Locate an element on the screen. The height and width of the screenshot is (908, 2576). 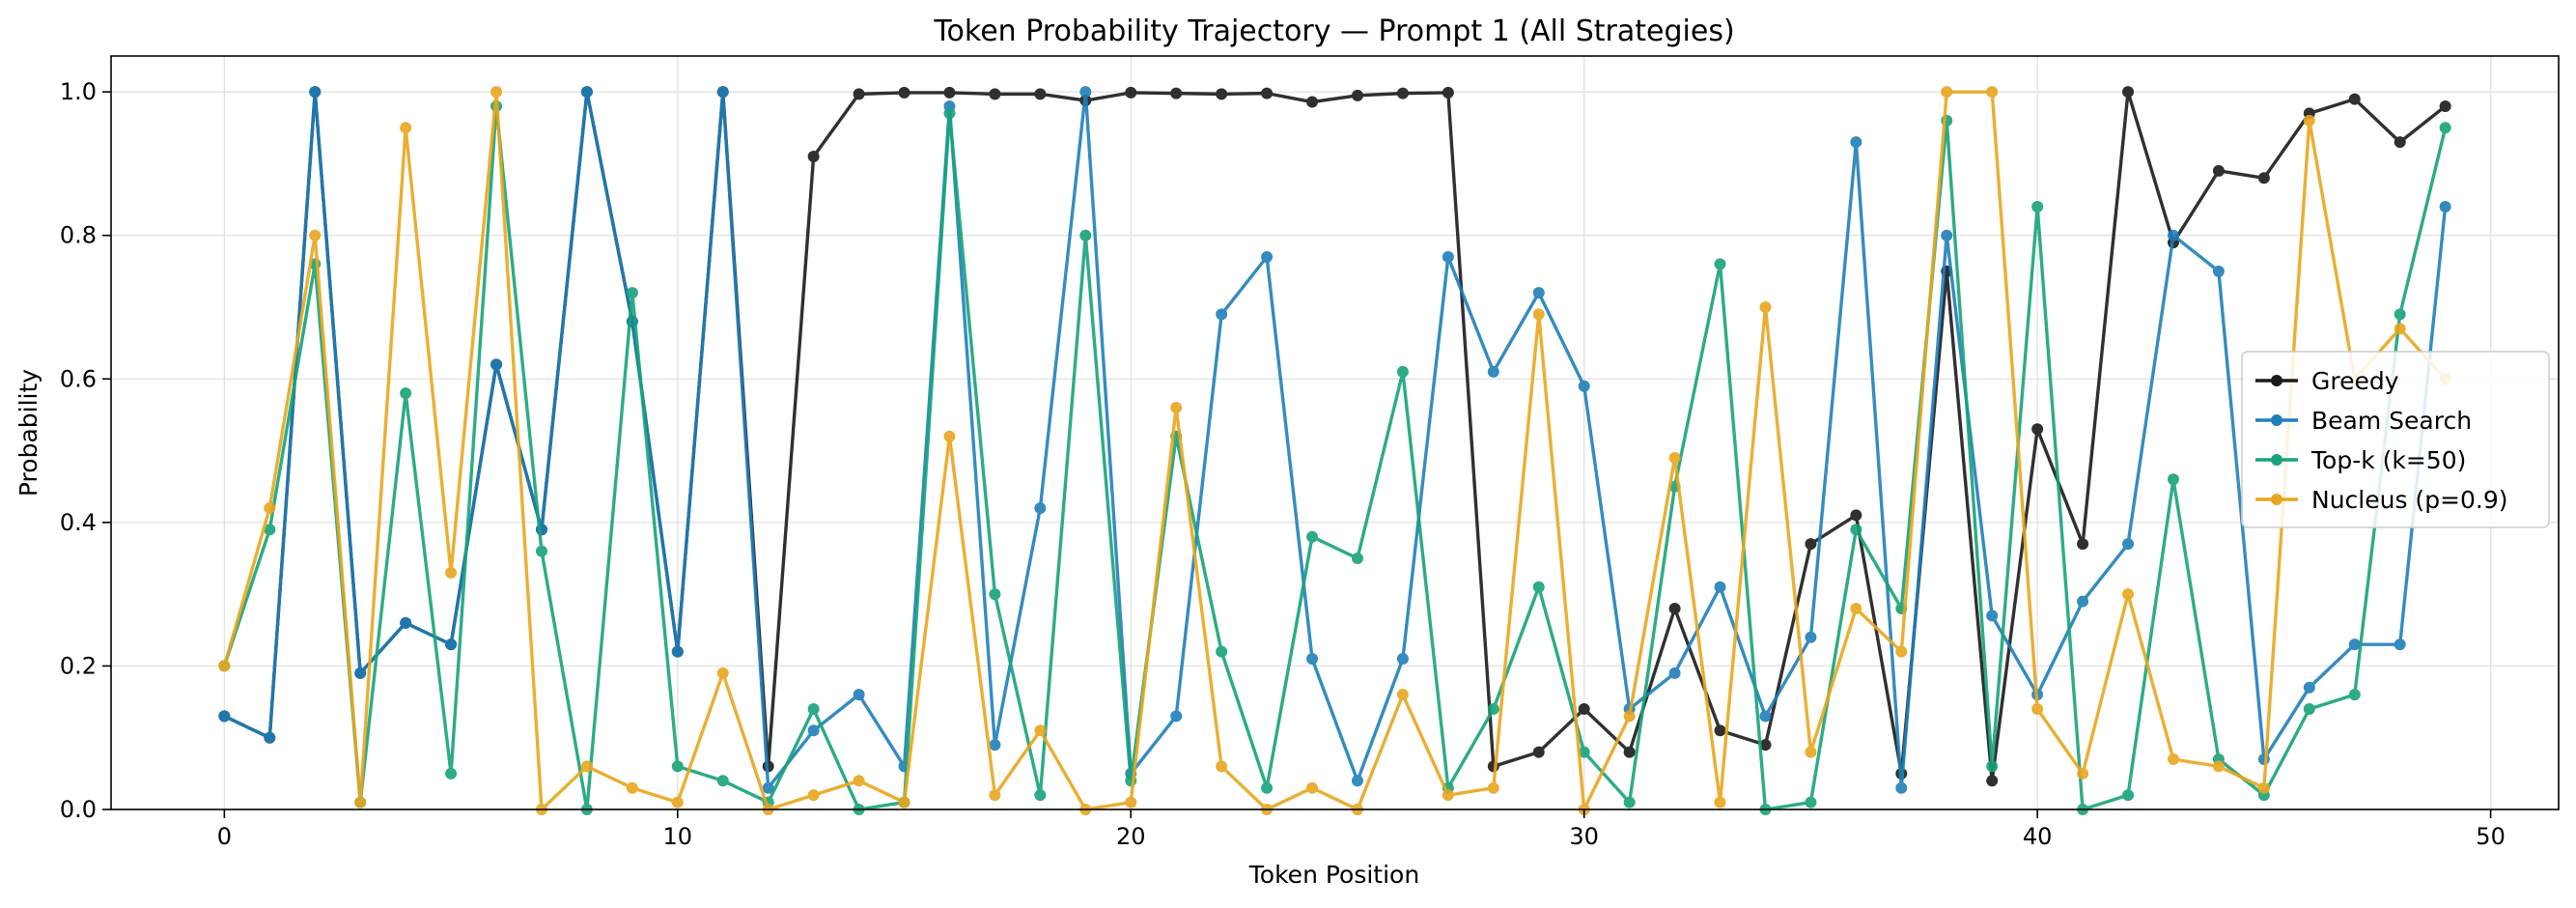
y-tick-label: 0.6 is located at coordinates (78, 378).